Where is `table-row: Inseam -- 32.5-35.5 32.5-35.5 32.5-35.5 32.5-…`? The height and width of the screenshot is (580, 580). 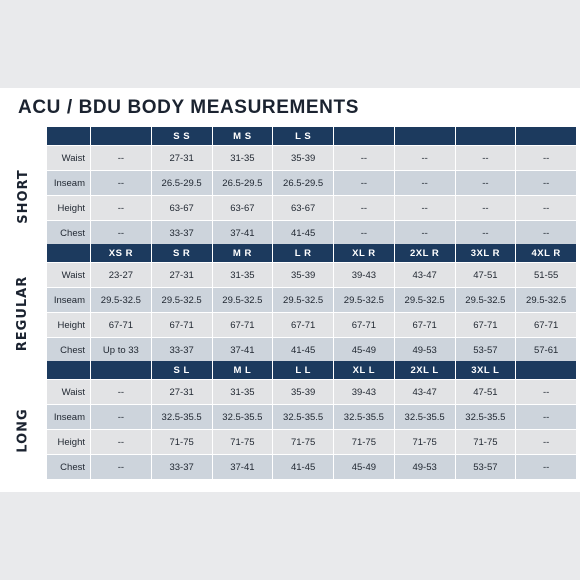
table-row: Inseam -- 32.5-35.5 32.5-35.5 32.5-35.5 32.5-… is located at coordinates (312, 417).